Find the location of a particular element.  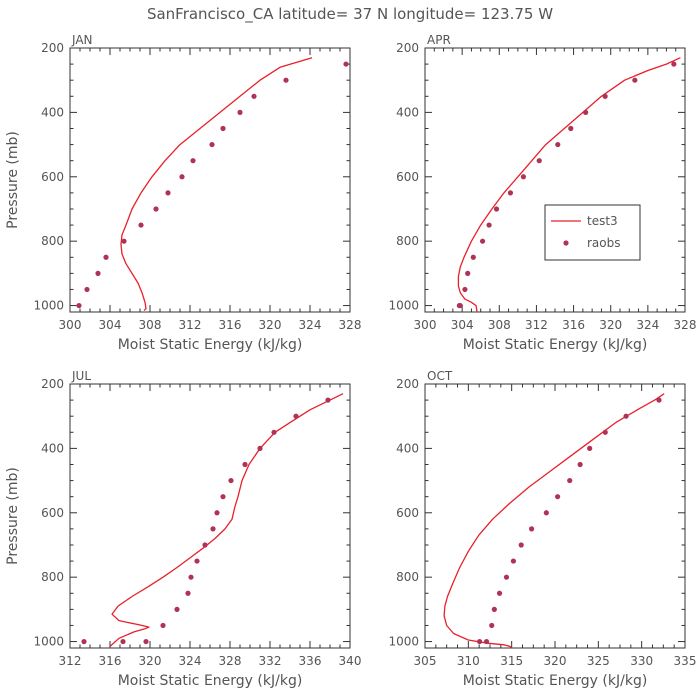

plot-frame is located at coordinates (555, 516).